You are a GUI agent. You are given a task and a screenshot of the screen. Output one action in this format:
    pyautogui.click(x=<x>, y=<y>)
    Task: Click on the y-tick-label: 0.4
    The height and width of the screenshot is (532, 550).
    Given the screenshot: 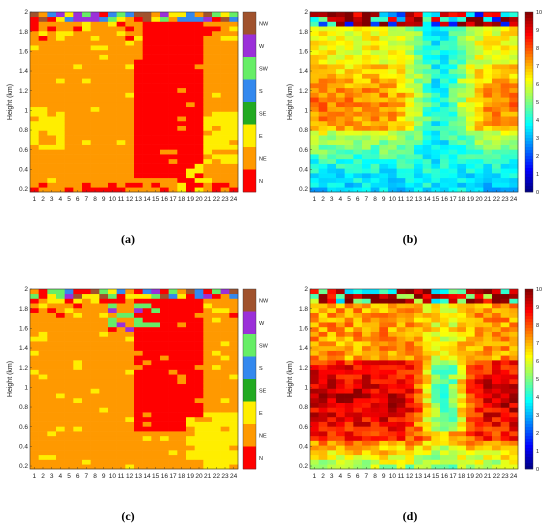 What is the action you would take?
    pyautogui.click(x=23, y=170)
    